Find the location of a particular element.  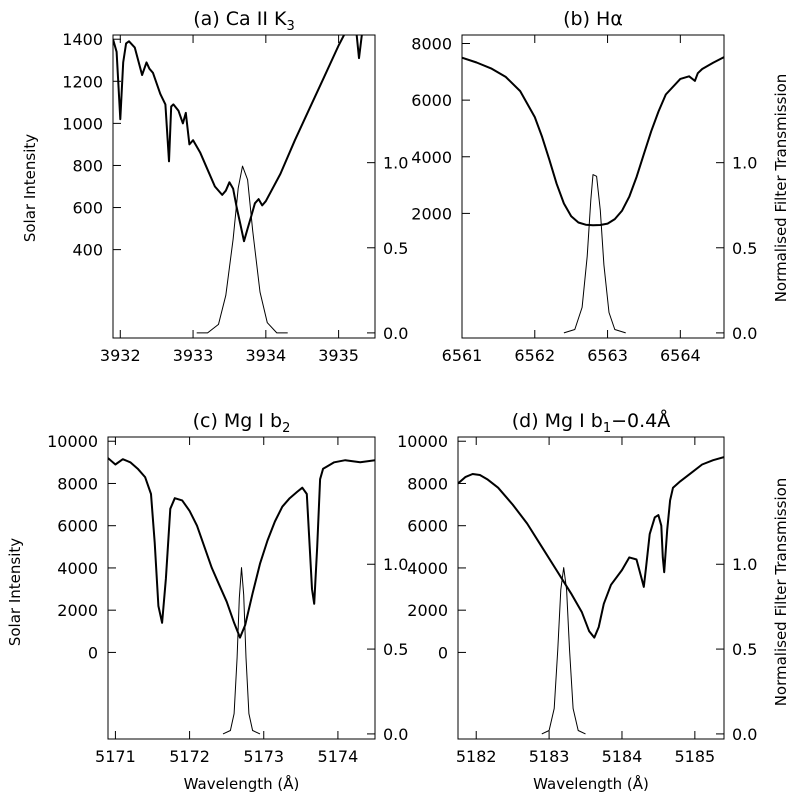

x-tick-label-d-0: 5182 is located at coordinates (476, 756).